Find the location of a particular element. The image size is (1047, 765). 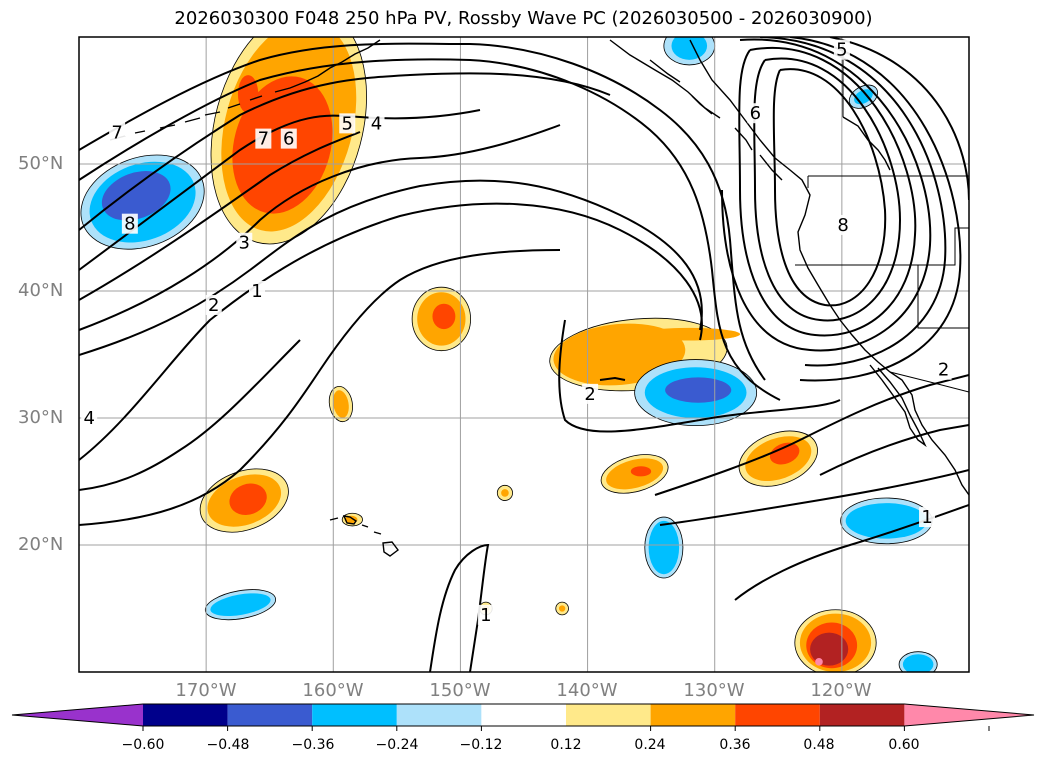

lon-tick-120w: 120°W is located at coordinates (841, 690).